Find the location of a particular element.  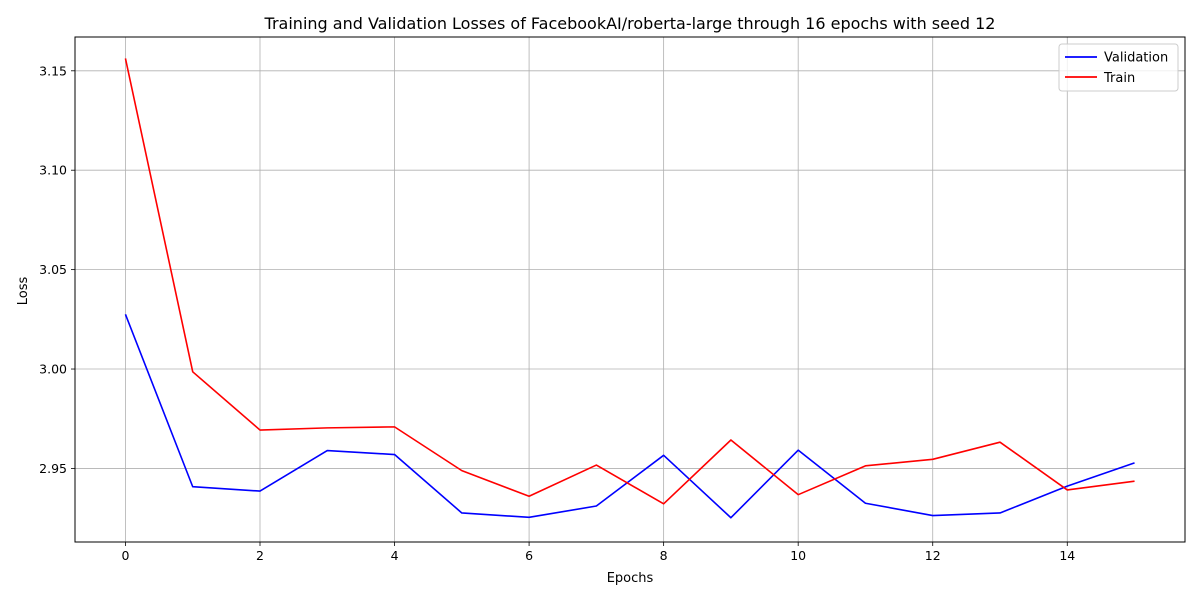

legend: Validation Train is located at coordinates (1118, 67).